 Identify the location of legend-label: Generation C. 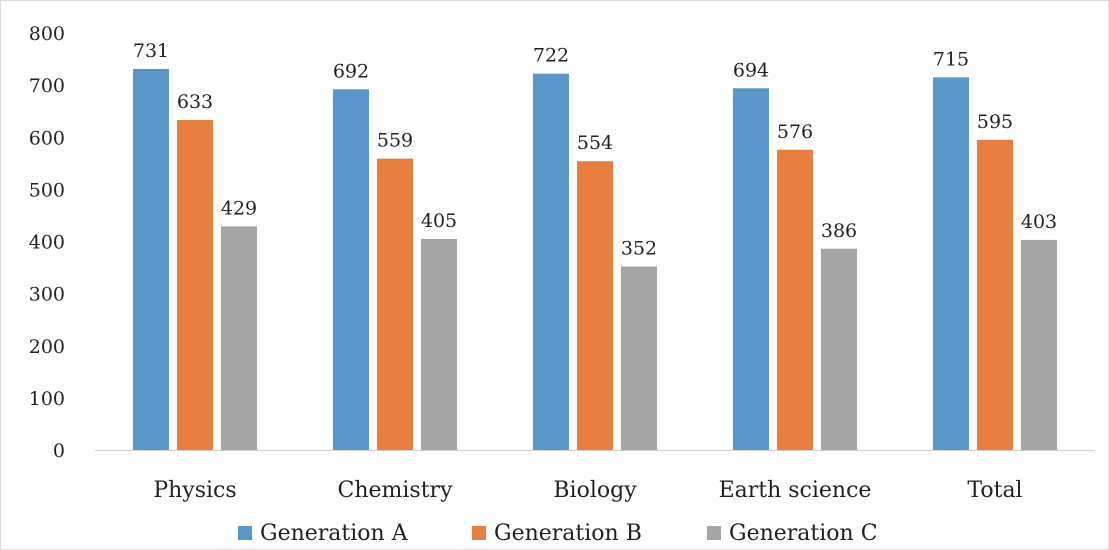
(803, 533).